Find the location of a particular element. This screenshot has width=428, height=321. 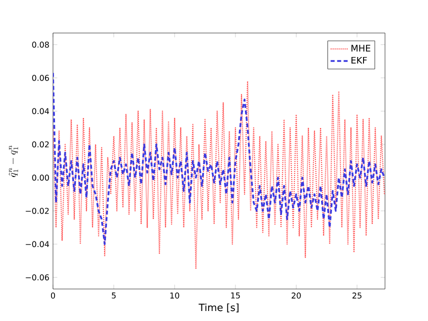

legend-label: MHE is located at coordinates (361, 48).